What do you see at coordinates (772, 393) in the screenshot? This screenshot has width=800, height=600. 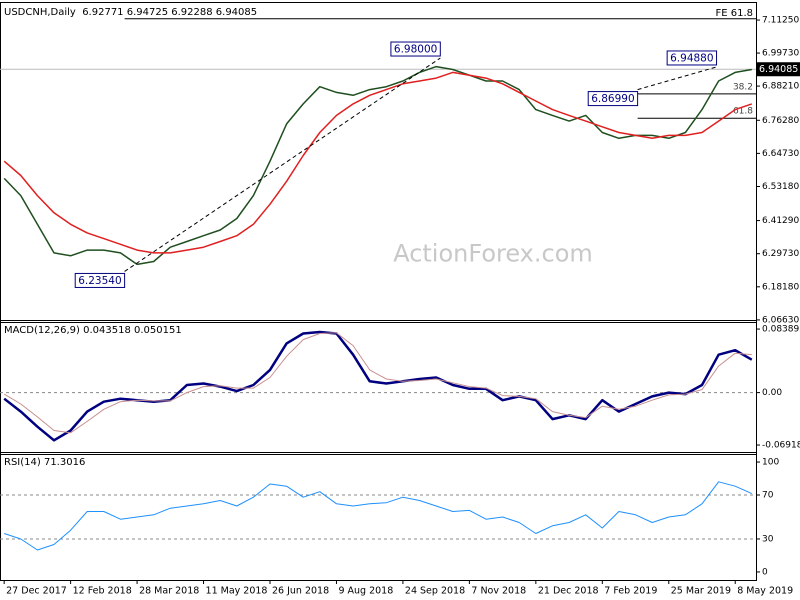 I see `y-tick-label: 0.00` at bounding box center [772, 393].